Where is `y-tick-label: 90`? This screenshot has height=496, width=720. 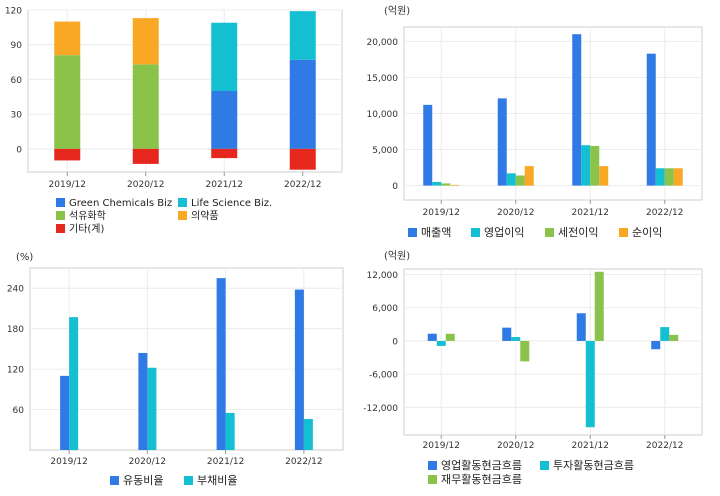 y-tick-label: 90 is located at coordinates (17, 46).